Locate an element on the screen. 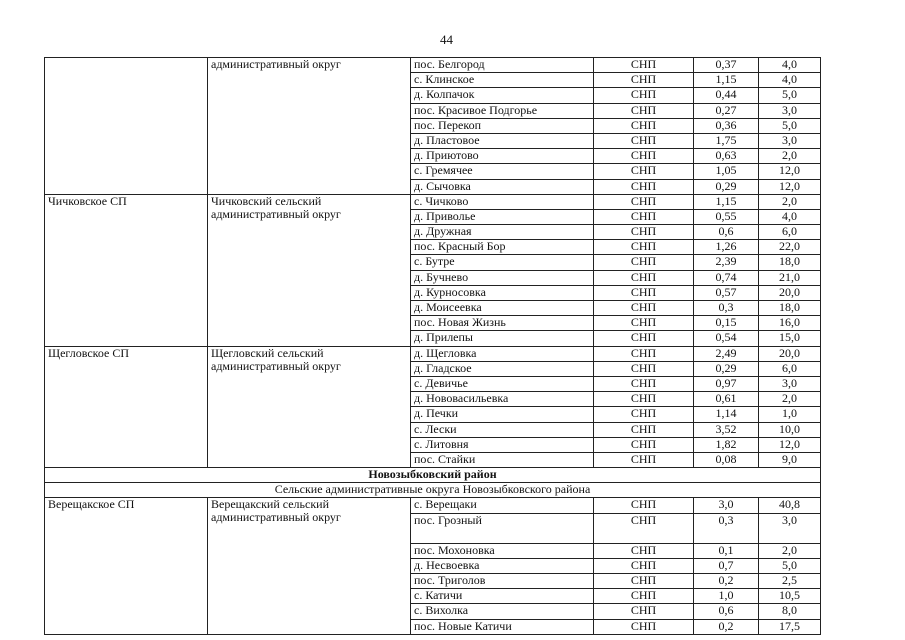 The width and height of the screenshot is (905, 640). settlement-name: пос. Мохоновка is located at coordinates (502, 550).